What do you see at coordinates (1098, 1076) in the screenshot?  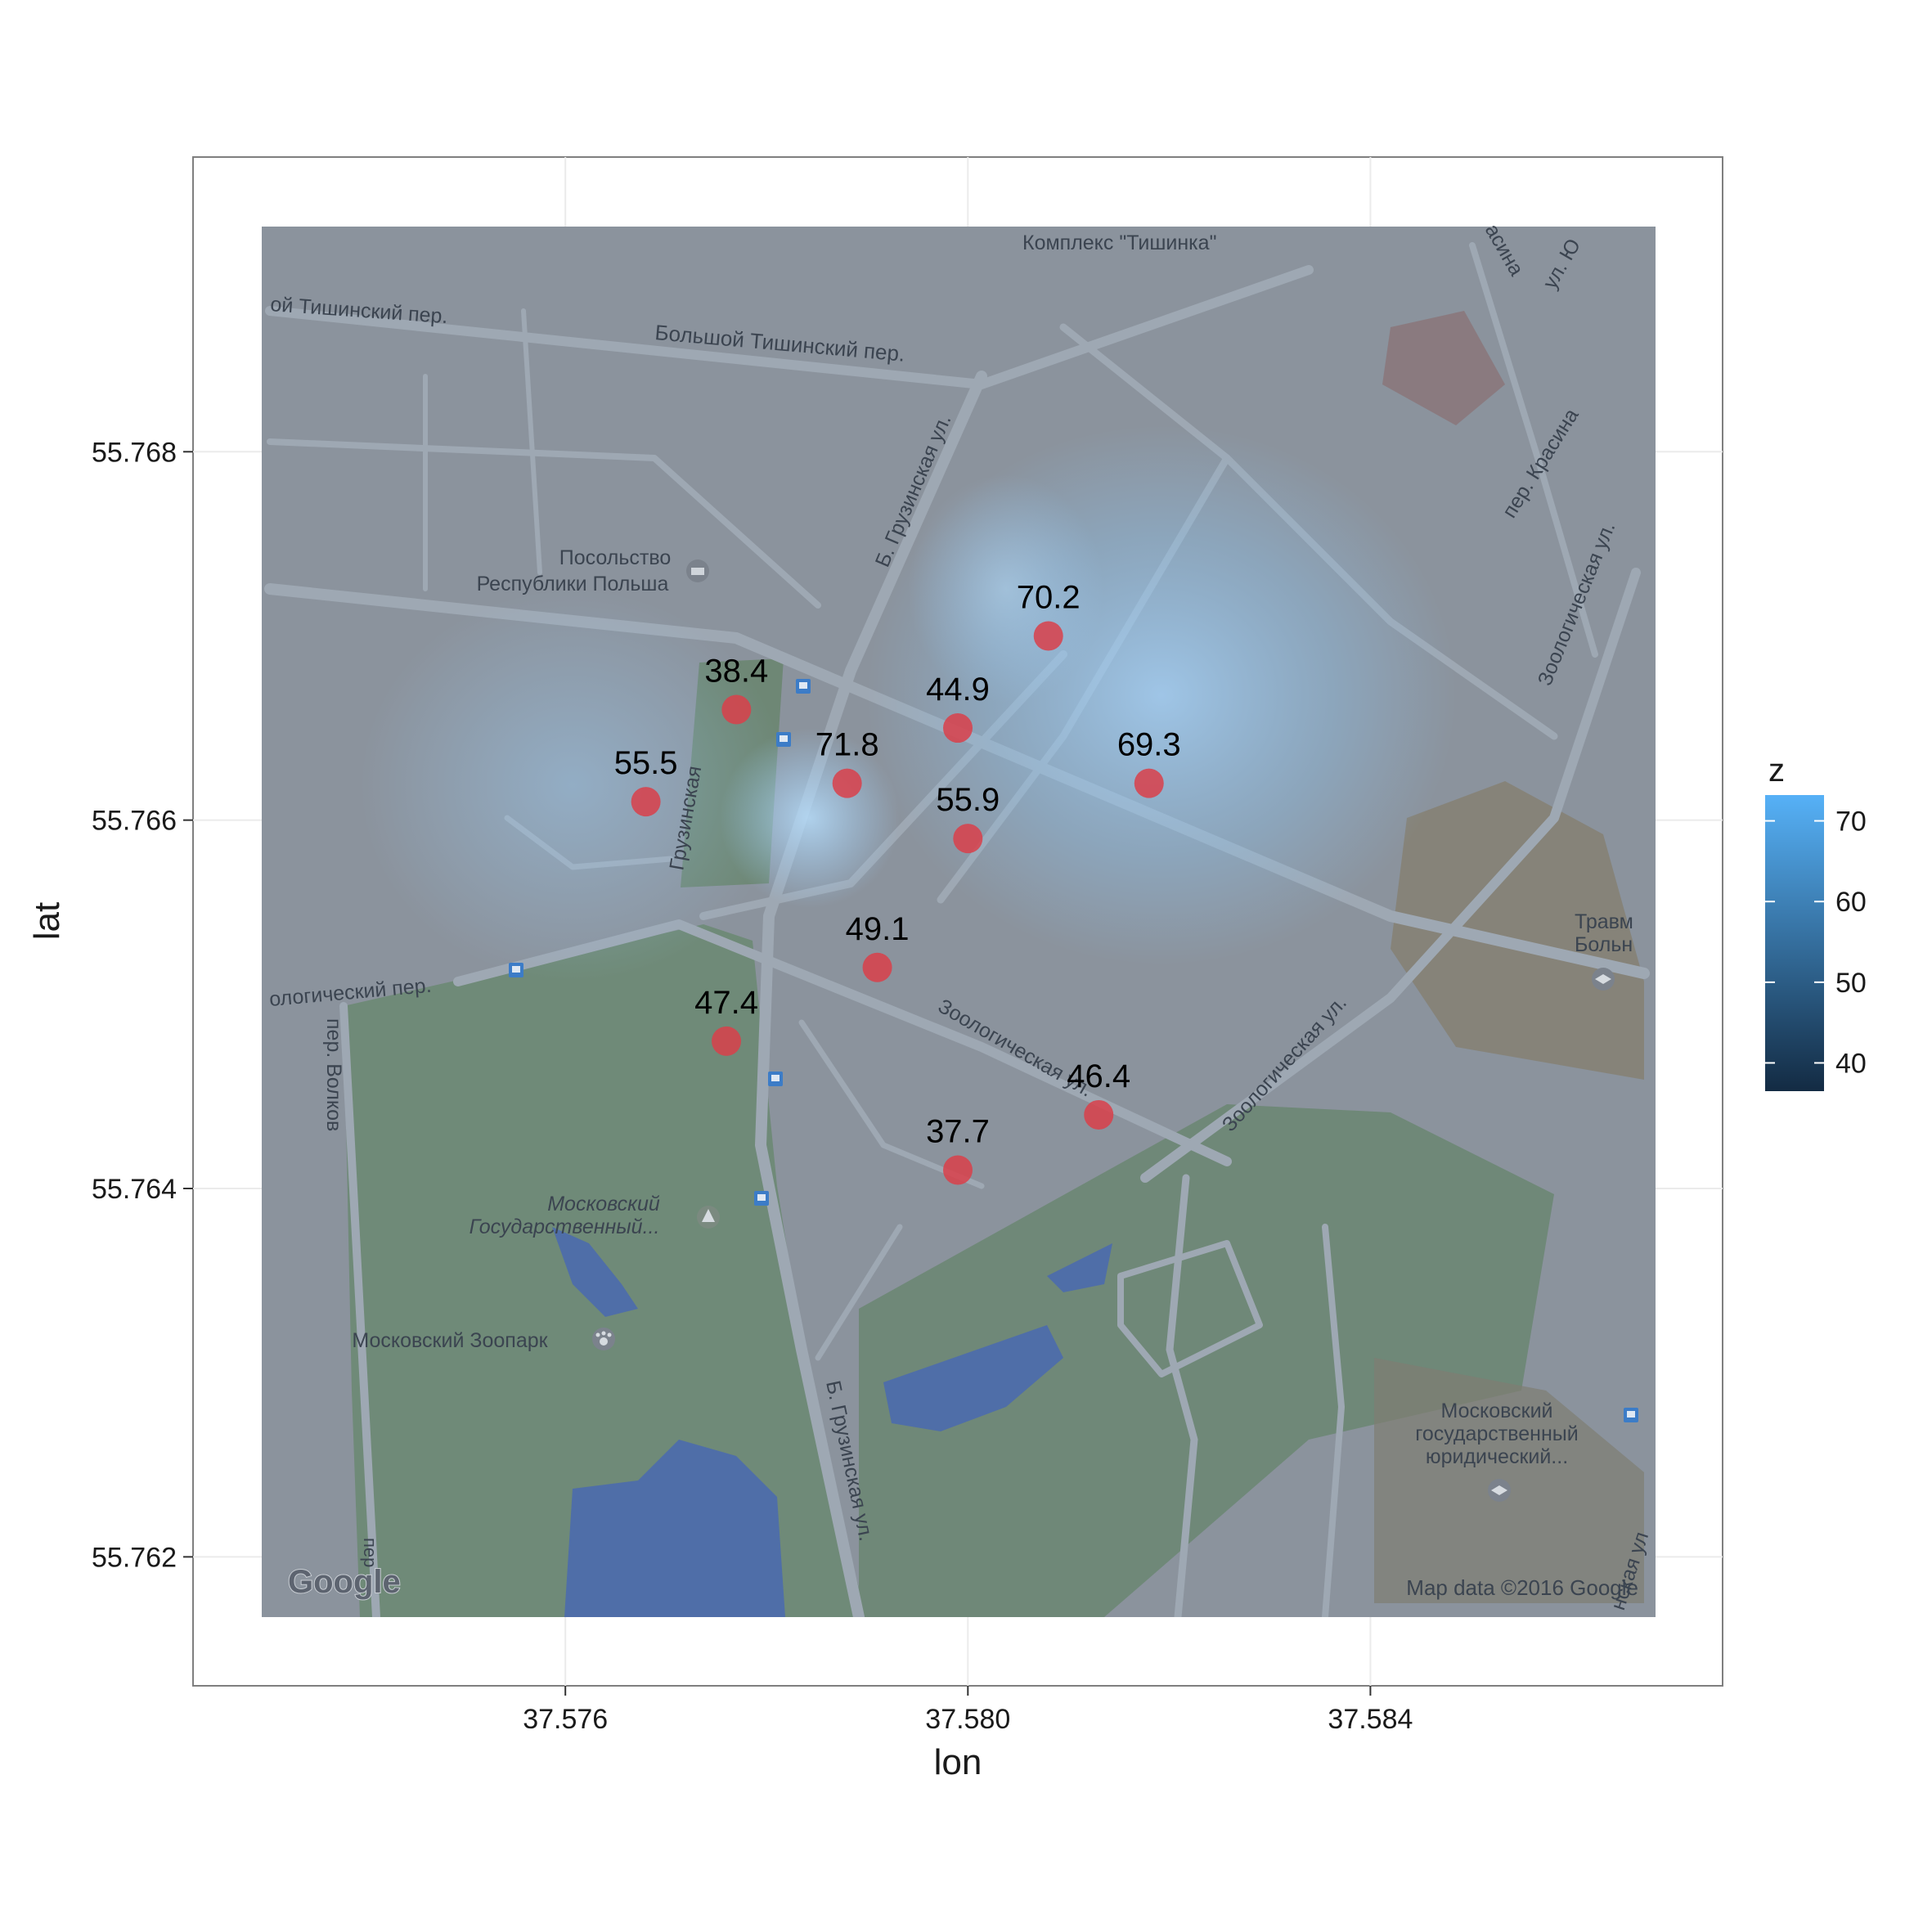 I see `data-label: 46.4` at bounding box center [1098, 1076].